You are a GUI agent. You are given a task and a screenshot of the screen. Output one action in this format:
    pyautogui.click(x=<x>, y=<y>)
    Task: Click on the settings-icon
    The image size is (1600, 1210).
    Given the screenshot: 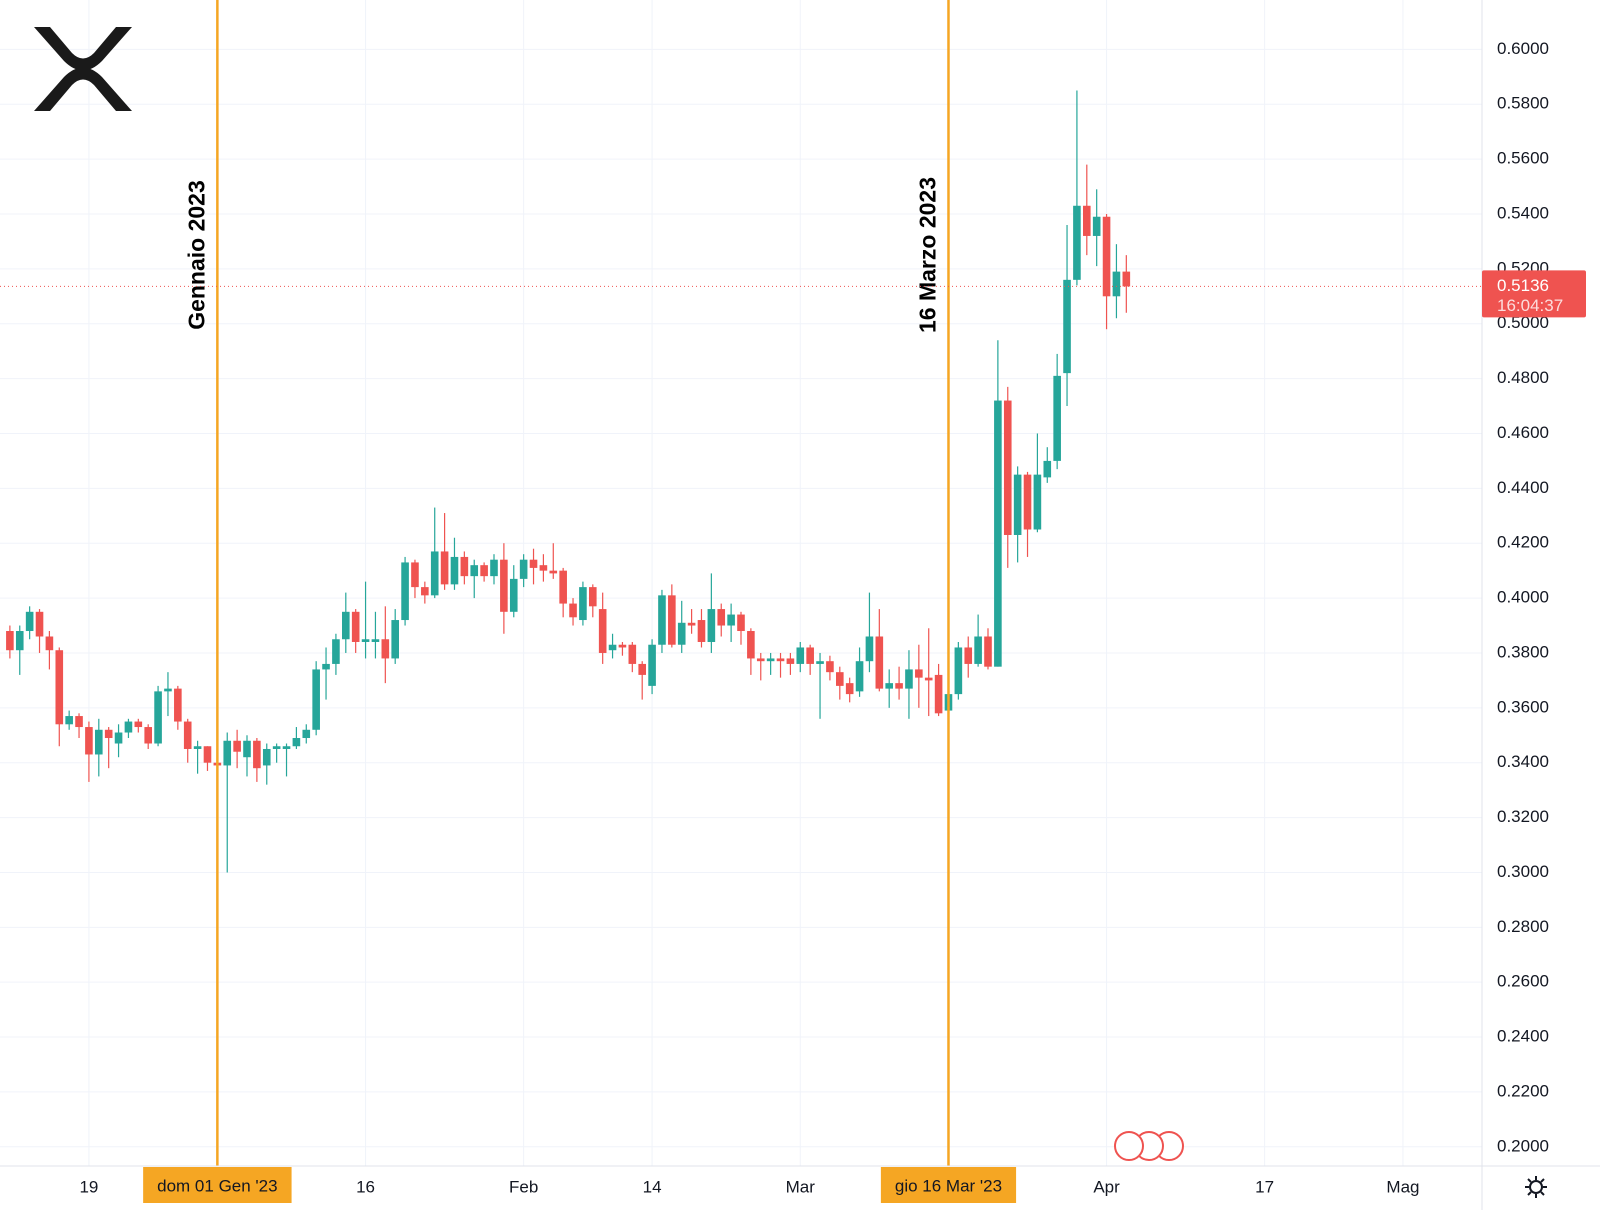 What is the action you would take?
    pyautogui.click(x=1536, y=1187)
    